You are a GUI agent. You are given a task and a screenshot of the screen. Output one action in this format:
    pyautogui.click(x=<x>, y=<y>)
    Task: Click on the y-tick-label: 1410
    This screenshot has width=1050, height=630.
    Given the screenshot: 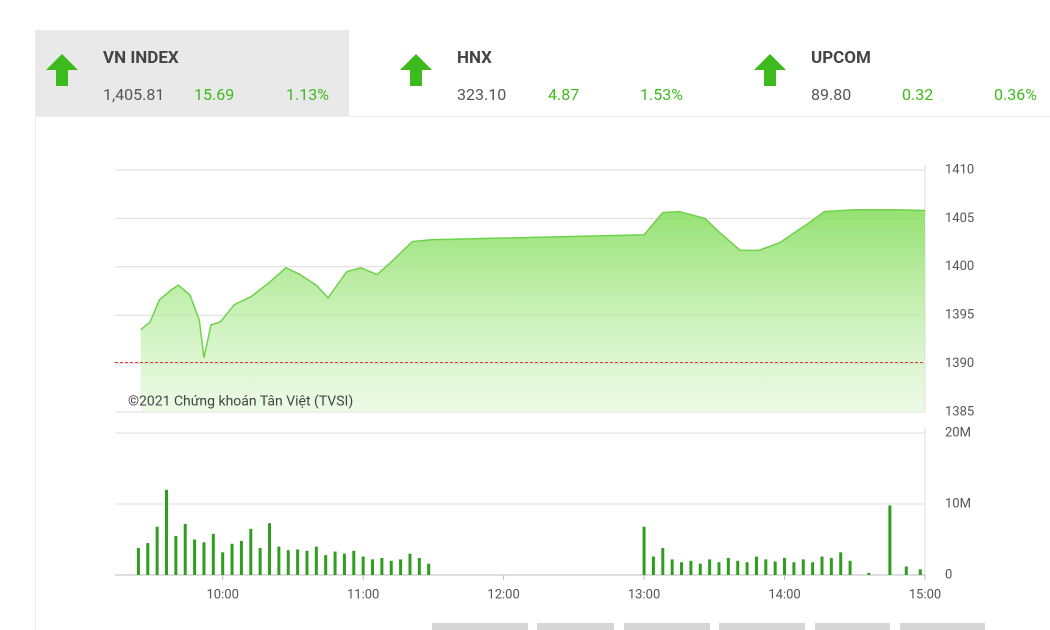 What is the action you would take?
    pyautogui.click(x=959, y=169)
    